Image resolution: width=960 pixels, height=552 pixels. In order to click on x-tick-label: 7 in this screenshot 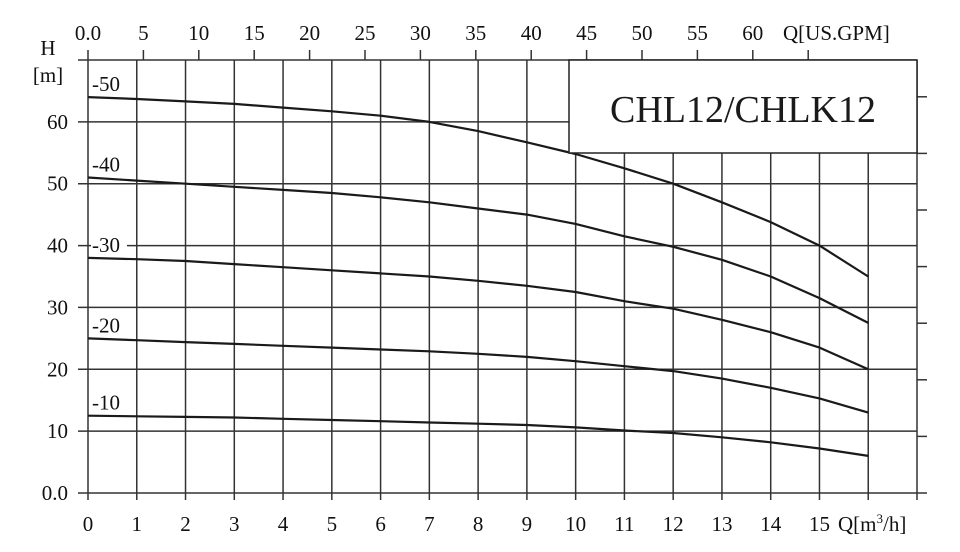, I will do `click(429, 524)`.